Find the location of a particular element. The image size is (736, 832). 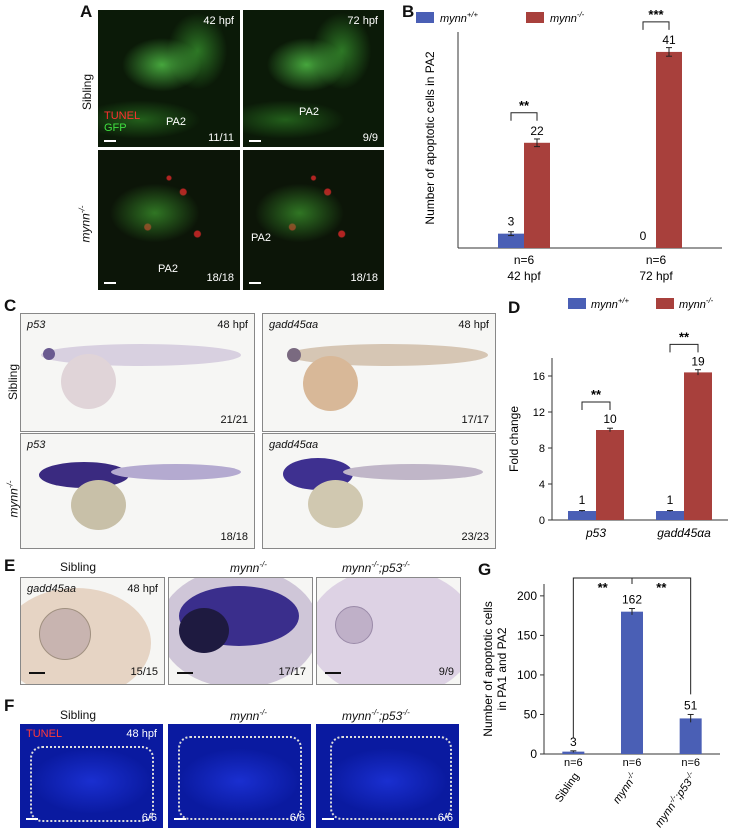

ish-image-gadd45aa-sibling: gadd45αa 48 hpf 17/17 is located at coordinates (379, 372).